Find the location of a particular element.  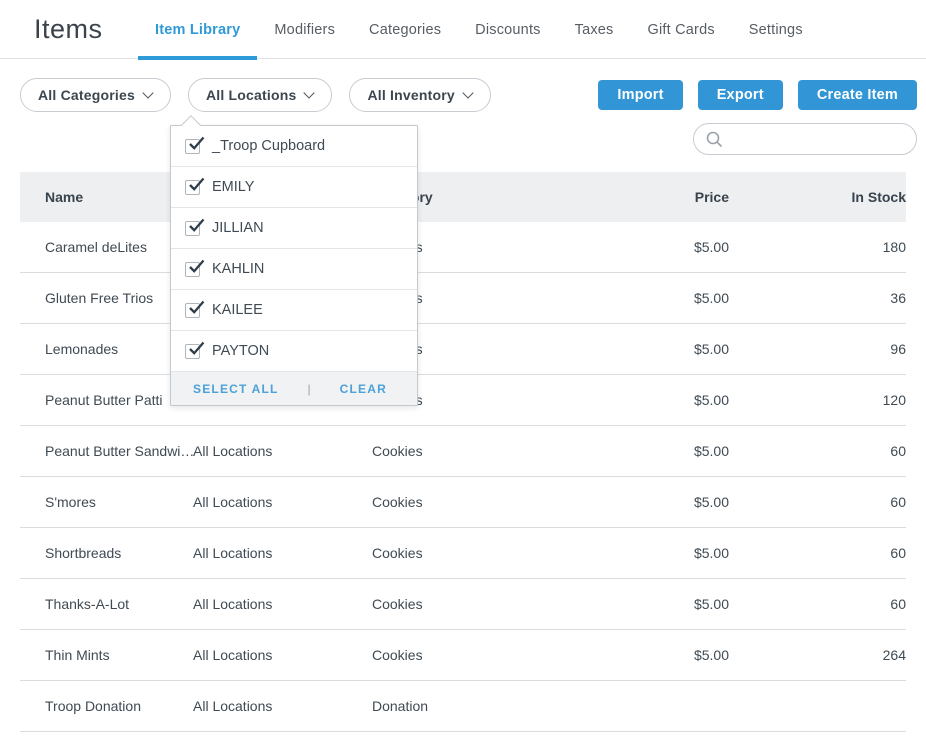

action-buttons: Import Export Create Item is located at coordinates (757, 95).